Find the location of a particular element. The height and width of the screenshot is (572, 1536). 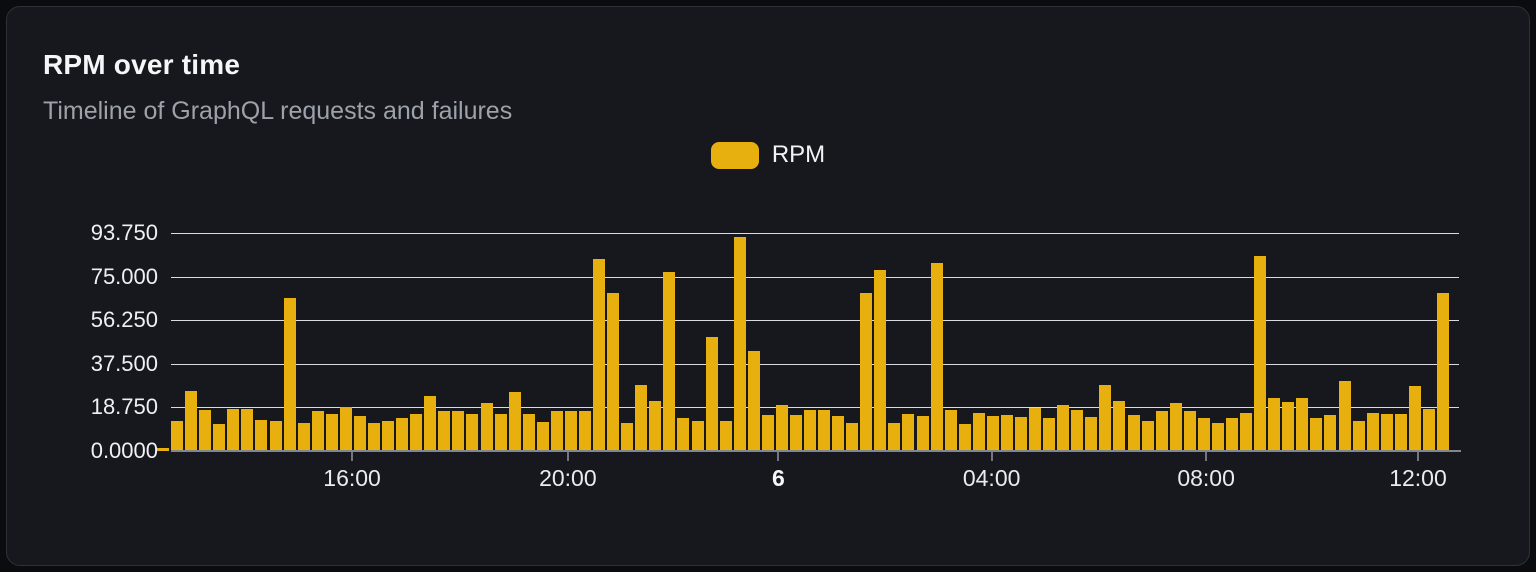

x-axis-label: 20:00 is located at coordinates (568, 478).